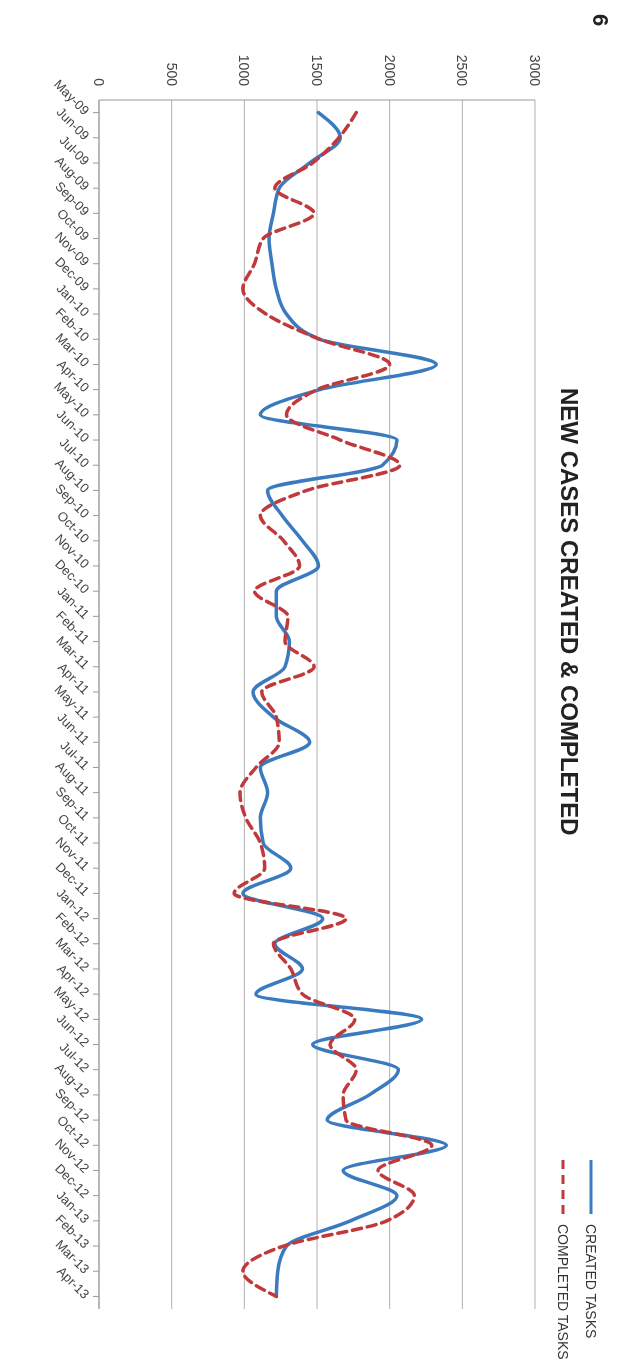  Describe the element at coordinates (99, 82) in the screenshot. I see `x-tick-label: 0` at that location.